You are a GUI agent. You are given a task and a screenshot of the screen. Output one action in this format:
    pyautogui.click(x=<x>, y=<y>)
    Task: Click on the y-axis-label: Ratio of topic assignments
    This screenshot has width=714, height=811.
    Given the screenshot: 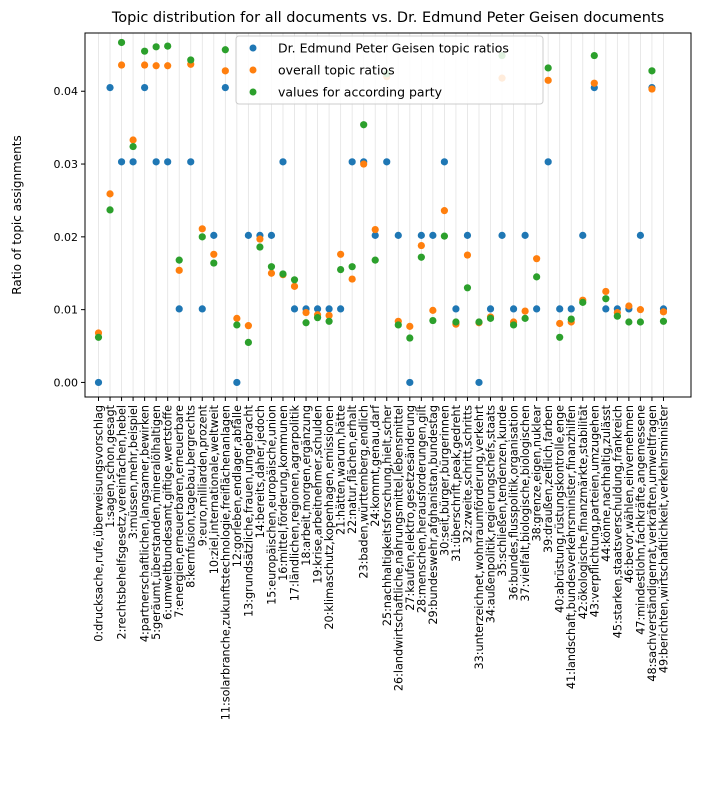 What is the action you would take?
    pyautogui.click(x=17, y=214)
    